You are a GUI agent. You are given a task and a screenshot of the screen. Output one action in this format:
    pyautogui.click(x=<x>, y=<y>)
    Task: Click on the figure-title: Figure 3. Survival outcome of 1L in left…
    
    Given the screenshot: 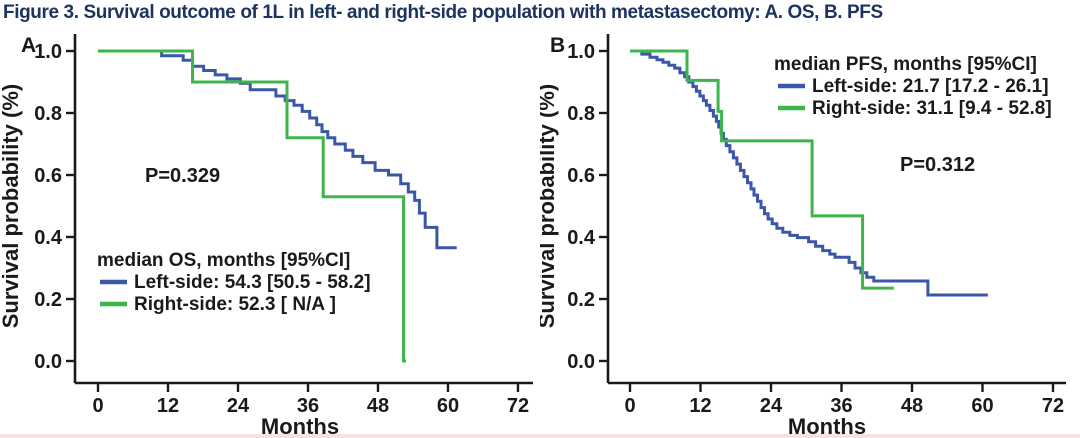 What is the action you would take?
    pyautogui.click(x=443, y=12)
    